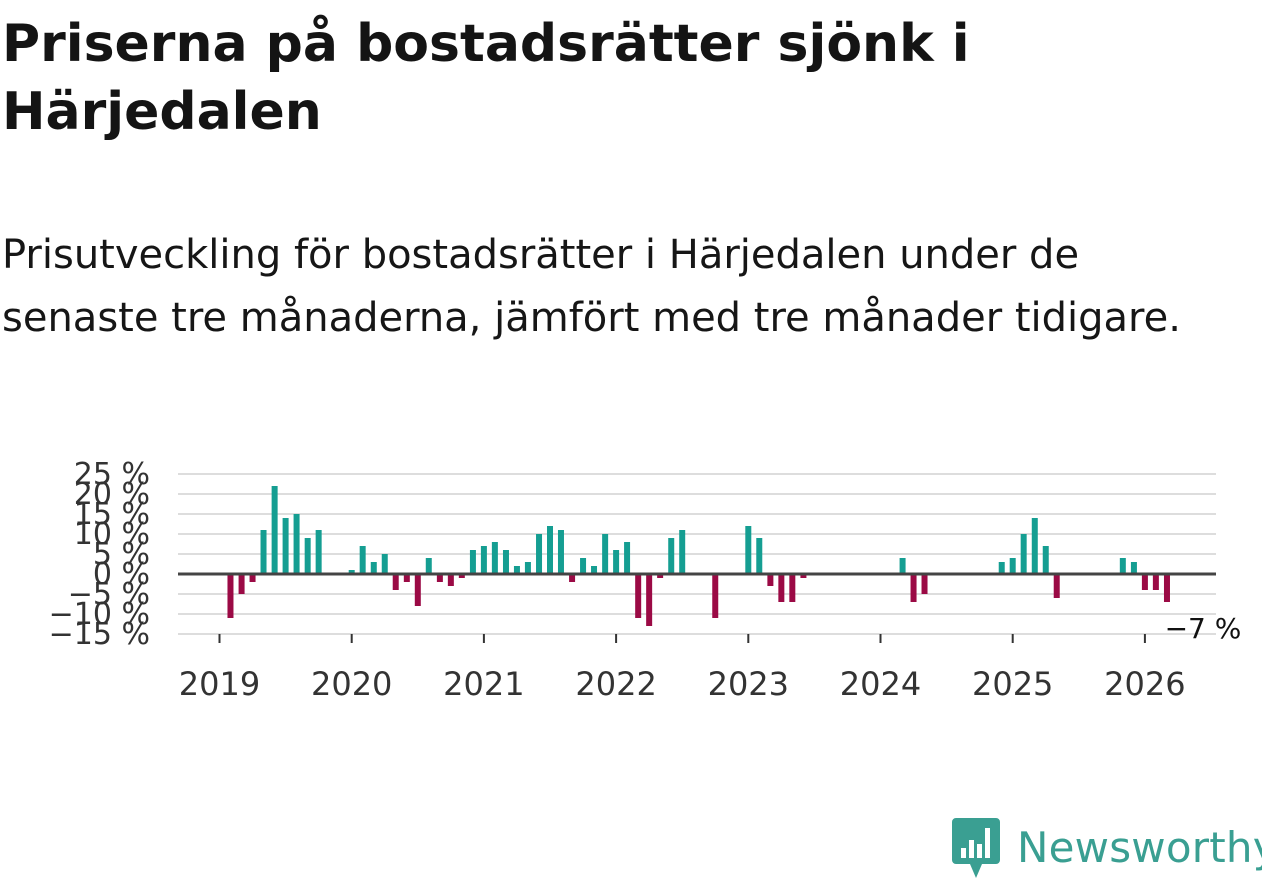  I want to click on bar-series, so click(698, 556).